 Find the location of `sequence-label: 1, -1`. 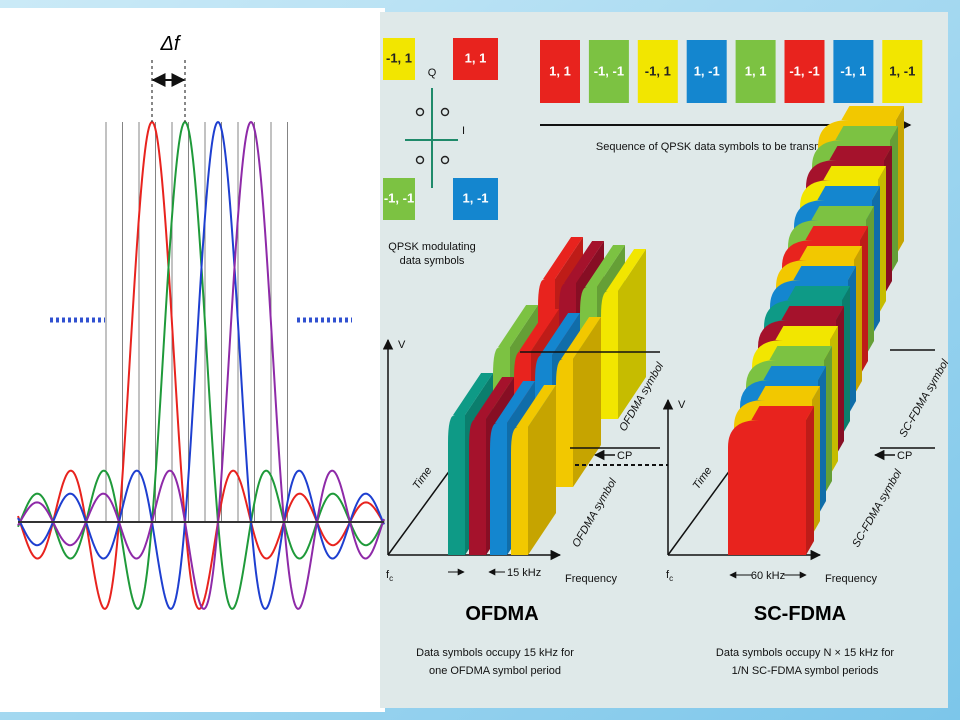

sequence-label: 1, -1 is located at coordinates (707, 70).